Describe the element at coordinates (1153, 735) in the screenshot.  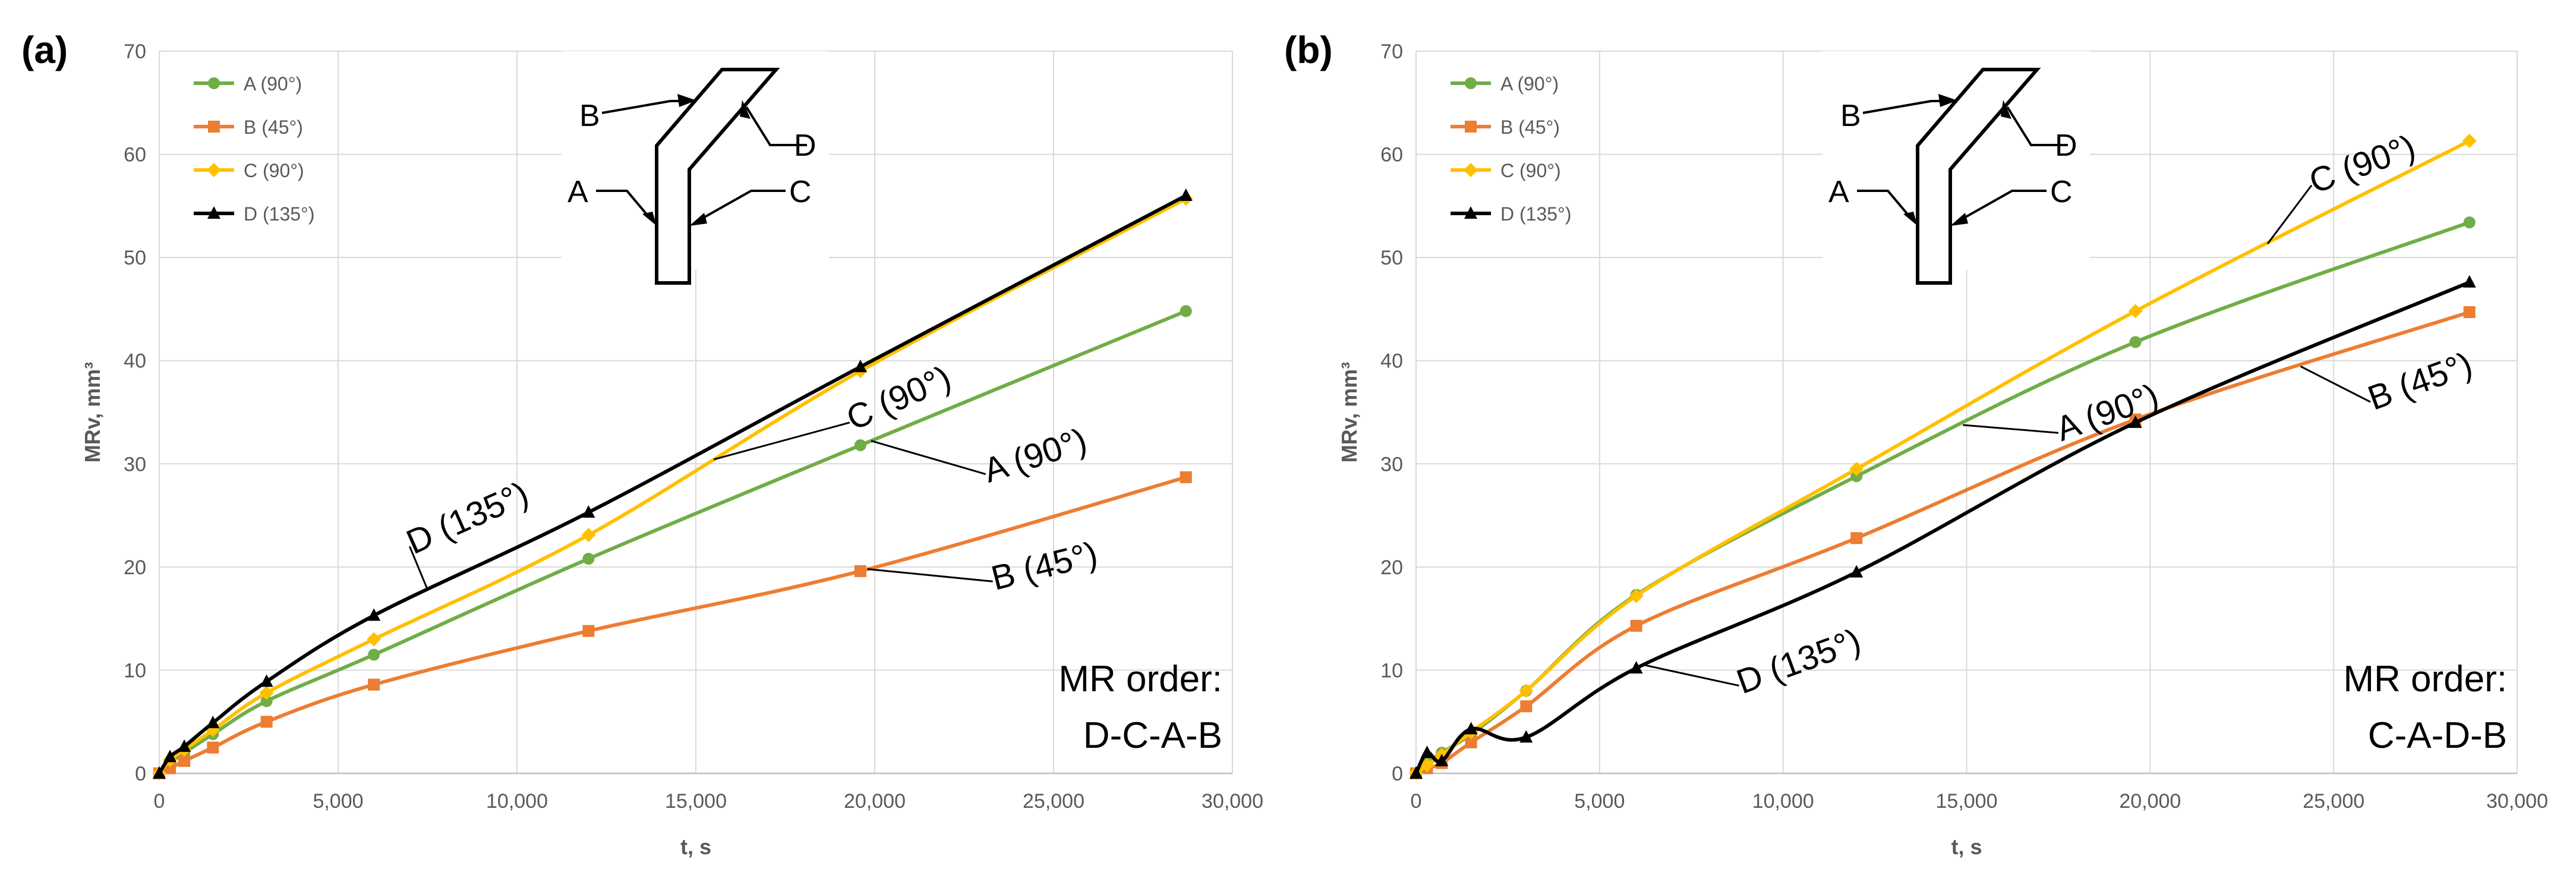
I see `mr-order-note: D-C-A-B` at that location.